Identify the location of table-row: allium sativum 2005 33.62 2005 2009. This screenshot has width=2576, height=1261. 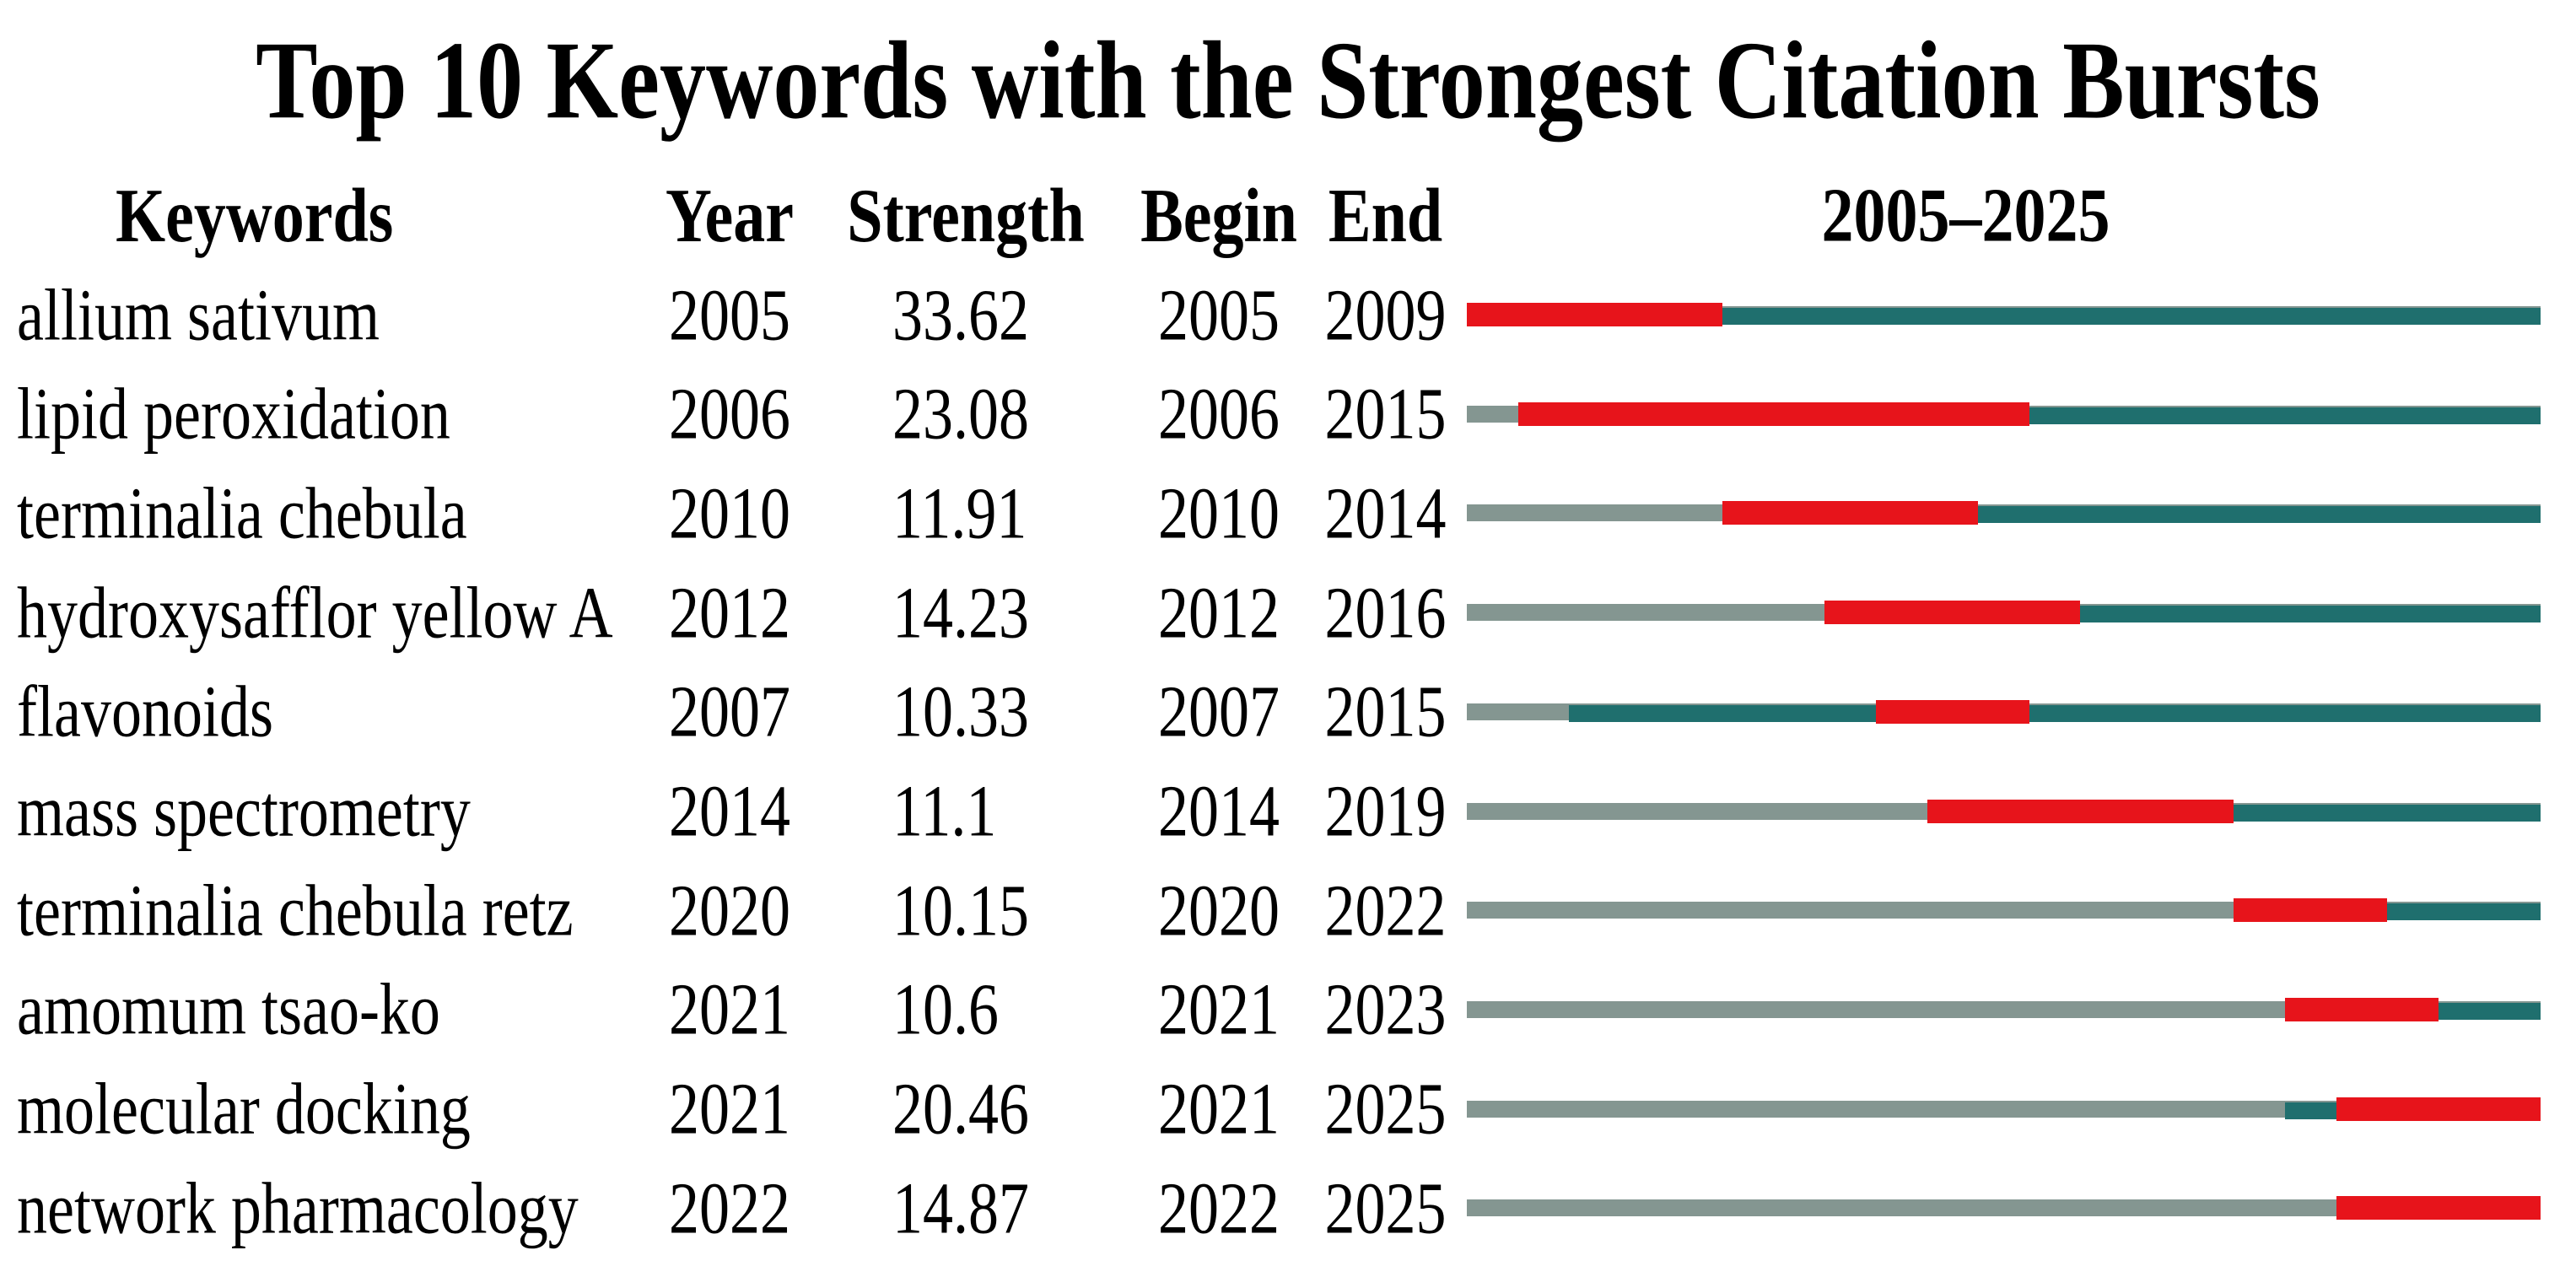
(1288, 315).